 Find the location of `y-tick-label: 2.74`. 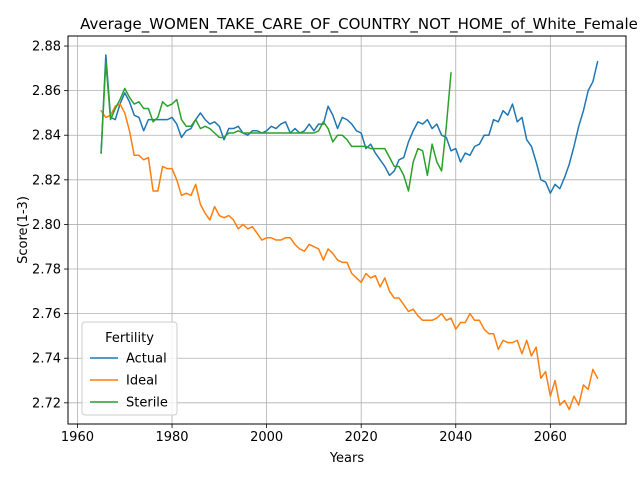

y-tick-label: 2.74 is located at coordinates (46, 359).